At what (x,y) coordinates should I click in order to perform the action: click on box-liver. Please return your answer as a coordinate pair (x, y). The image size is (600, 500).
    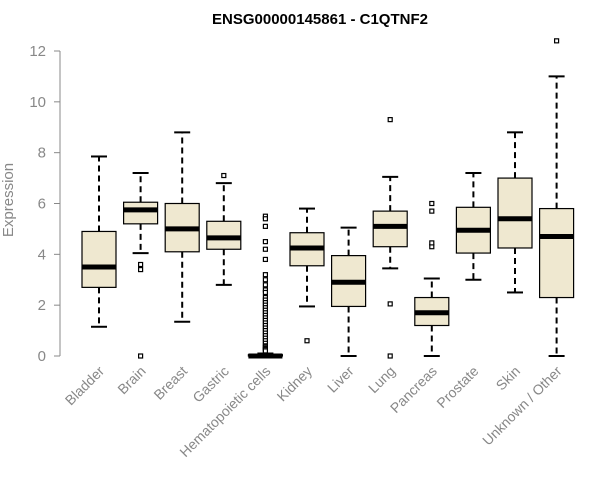
    Looking at the image, I should click on (349, 291).